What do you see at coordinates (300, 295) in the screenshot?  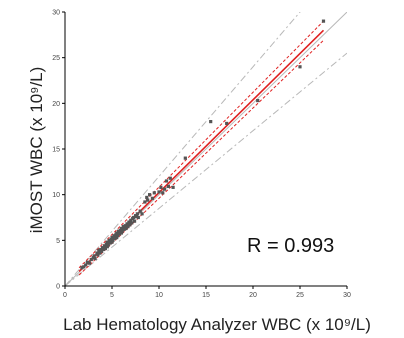 I see `x-tick-label: 25` at bounding box center [300, 295].